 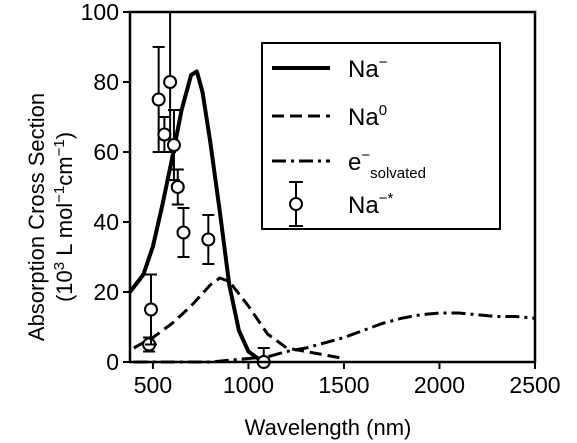 I want to click on y-axis-label-line2: (103 L mol−1cm−1), so click(x=64, y=217).